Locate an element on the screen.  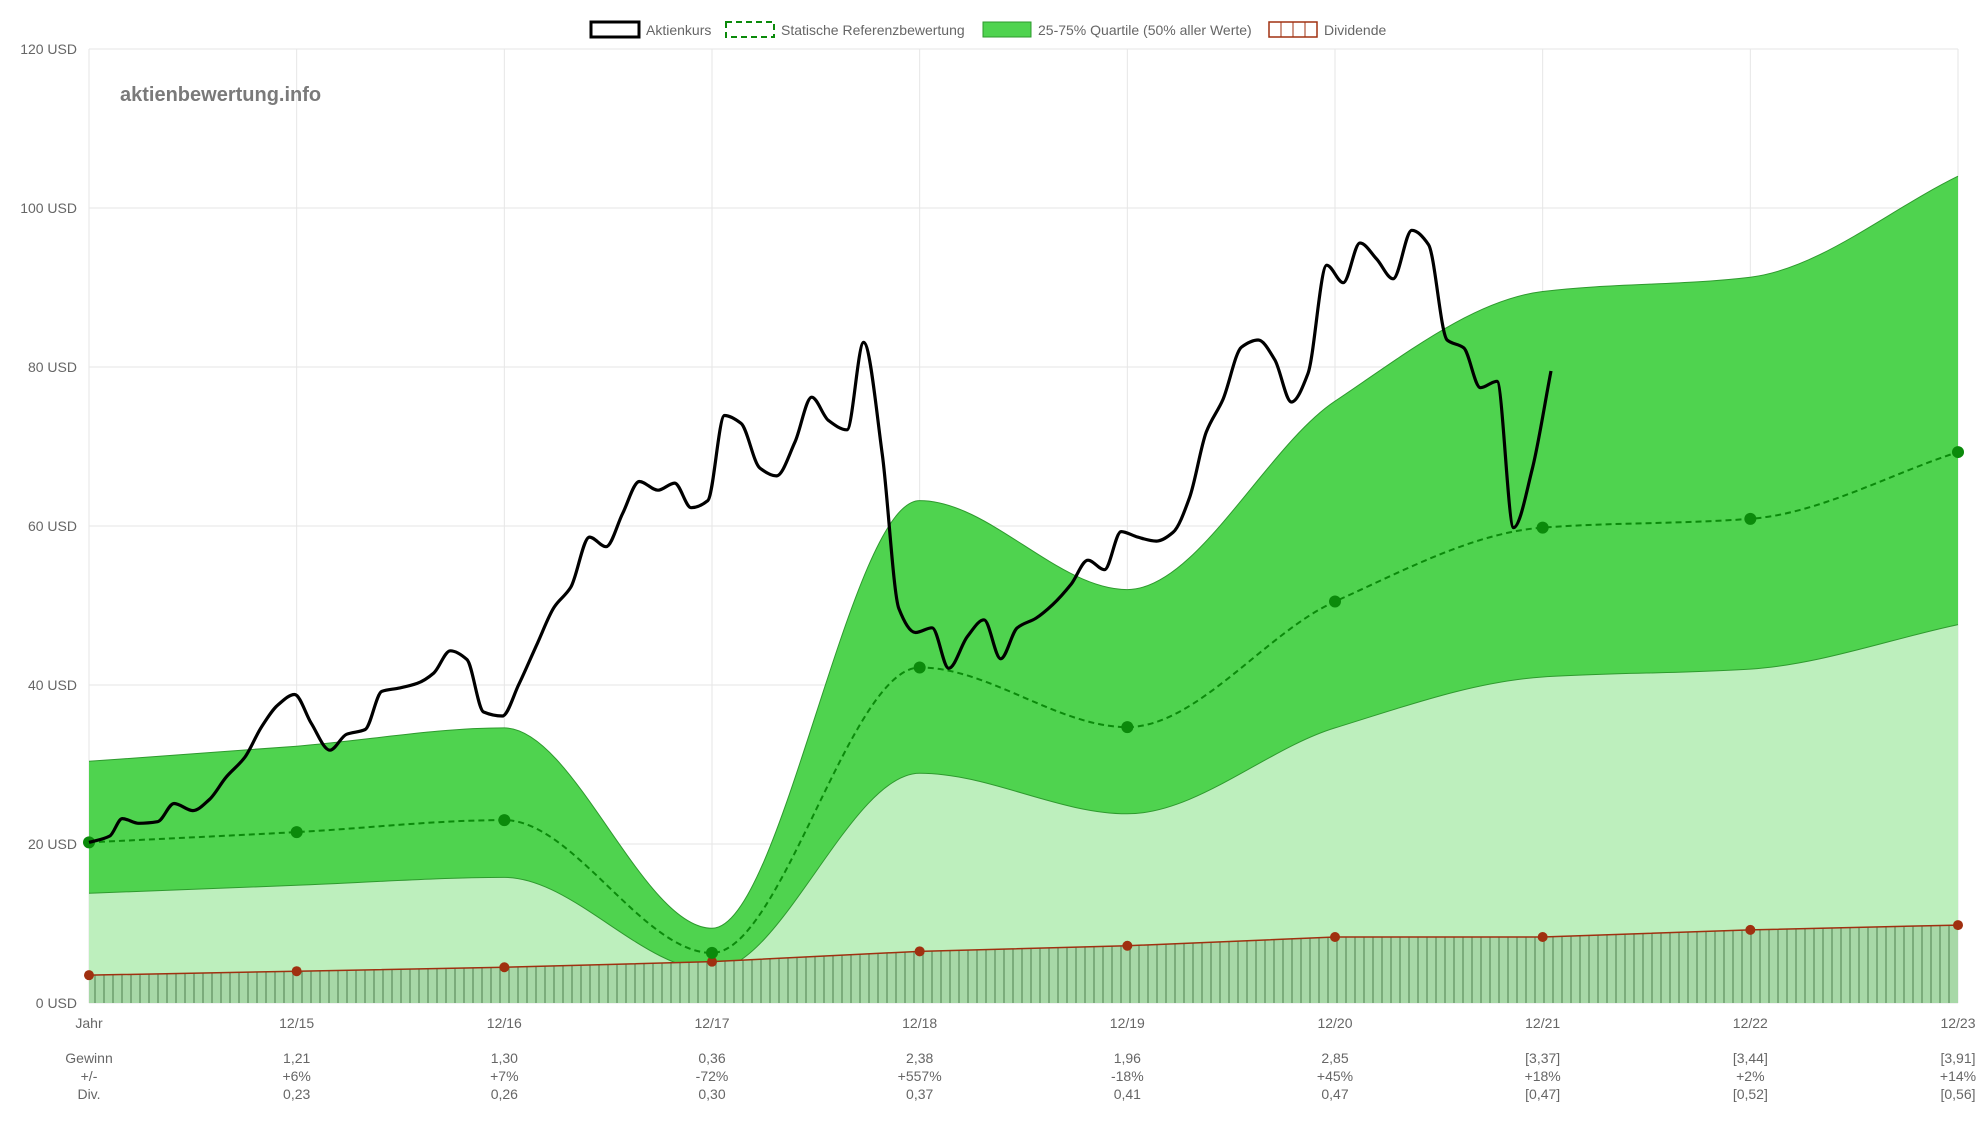
table-cell: 0,30 is located at coordinates (711, 1094).